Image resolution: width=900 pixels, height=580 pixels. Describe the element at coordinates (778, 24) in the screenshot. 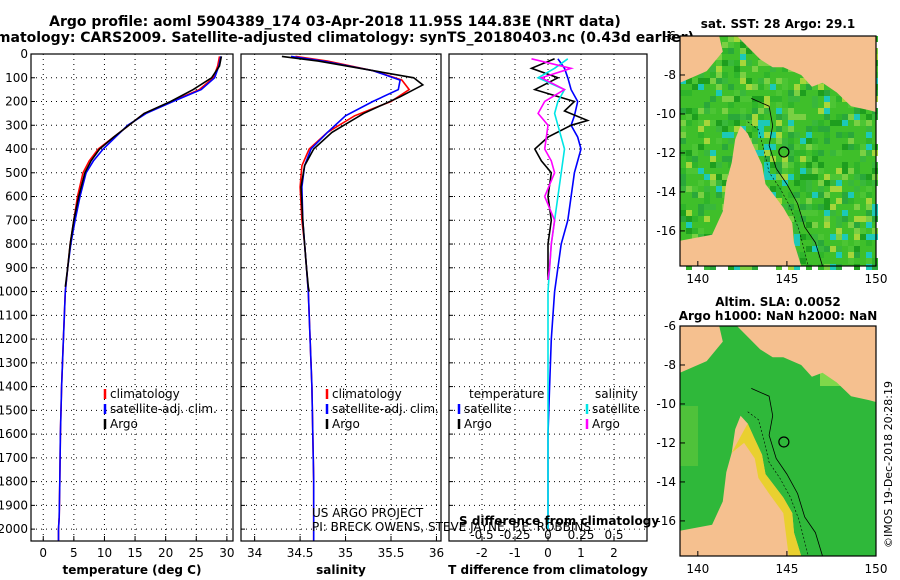

I see `map-title: sat. SST: 28 Argo: 29.1` at that location.